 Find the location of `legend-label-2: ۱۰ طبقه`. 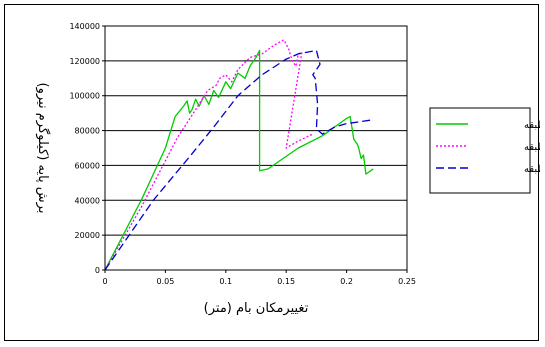

legend-label-2: ۱۰ طبقه is located at coordinates (532, 147).